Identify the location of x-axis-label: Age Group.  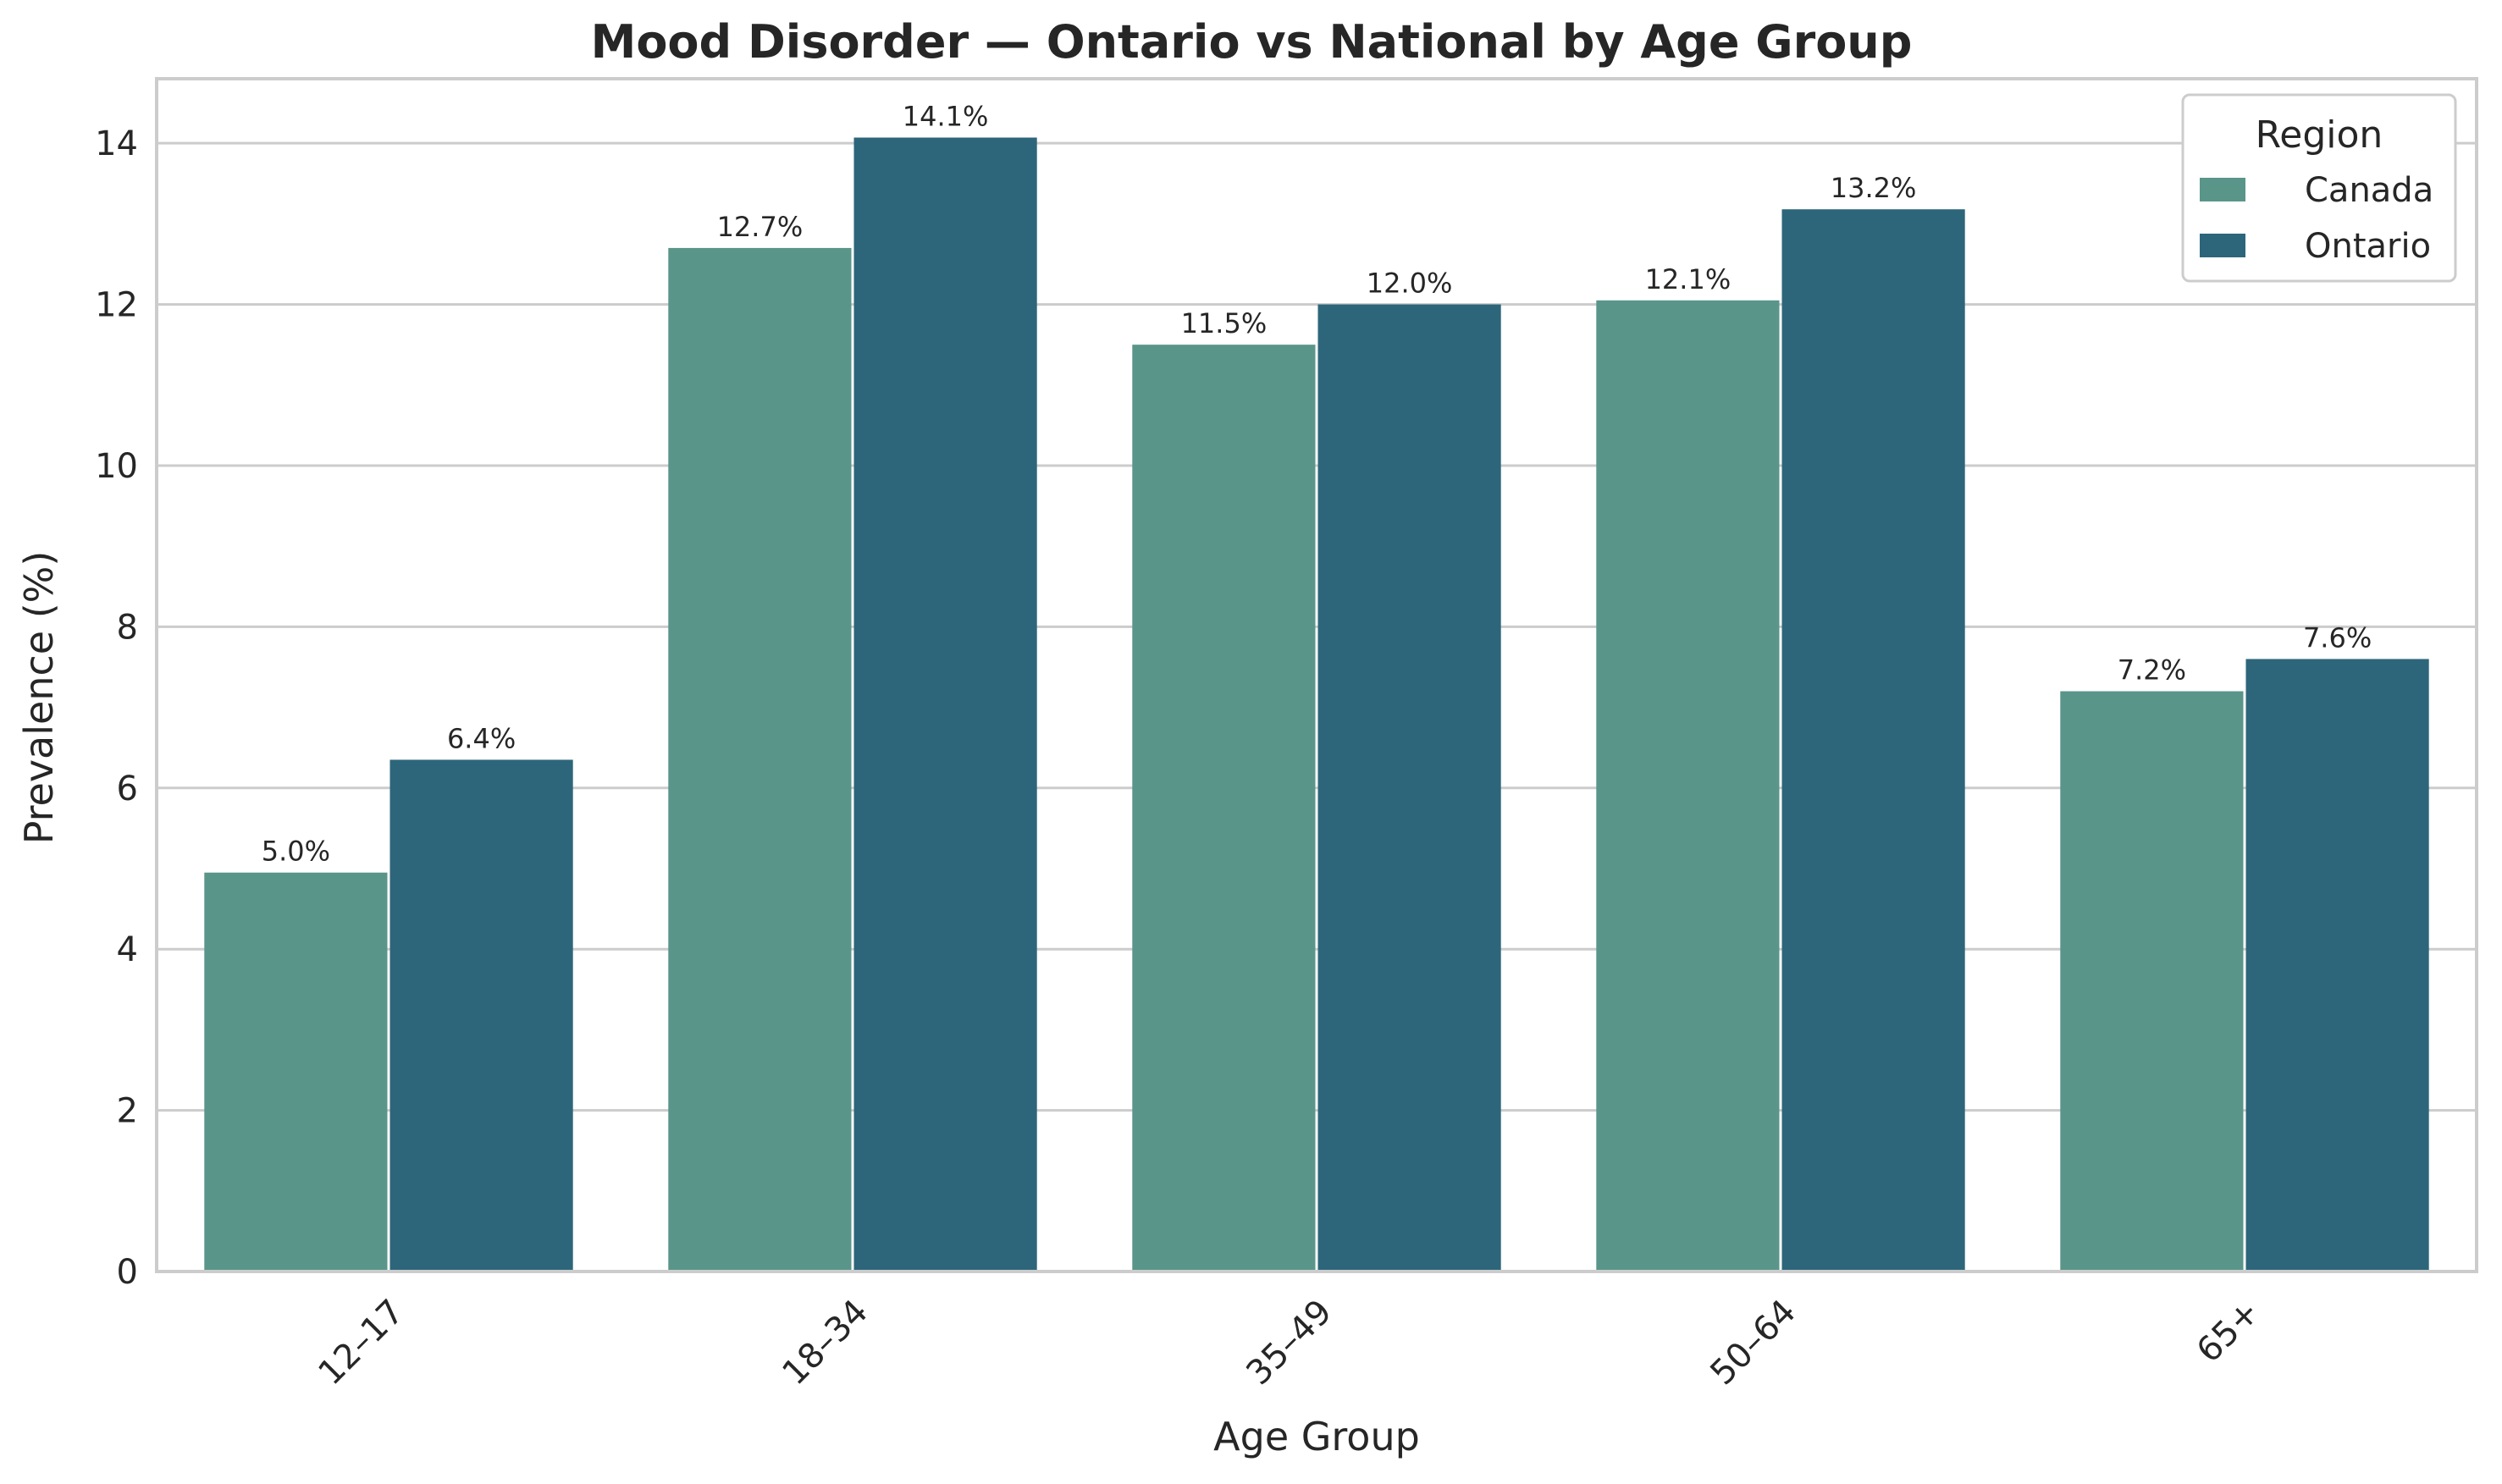
(1316, 1436).